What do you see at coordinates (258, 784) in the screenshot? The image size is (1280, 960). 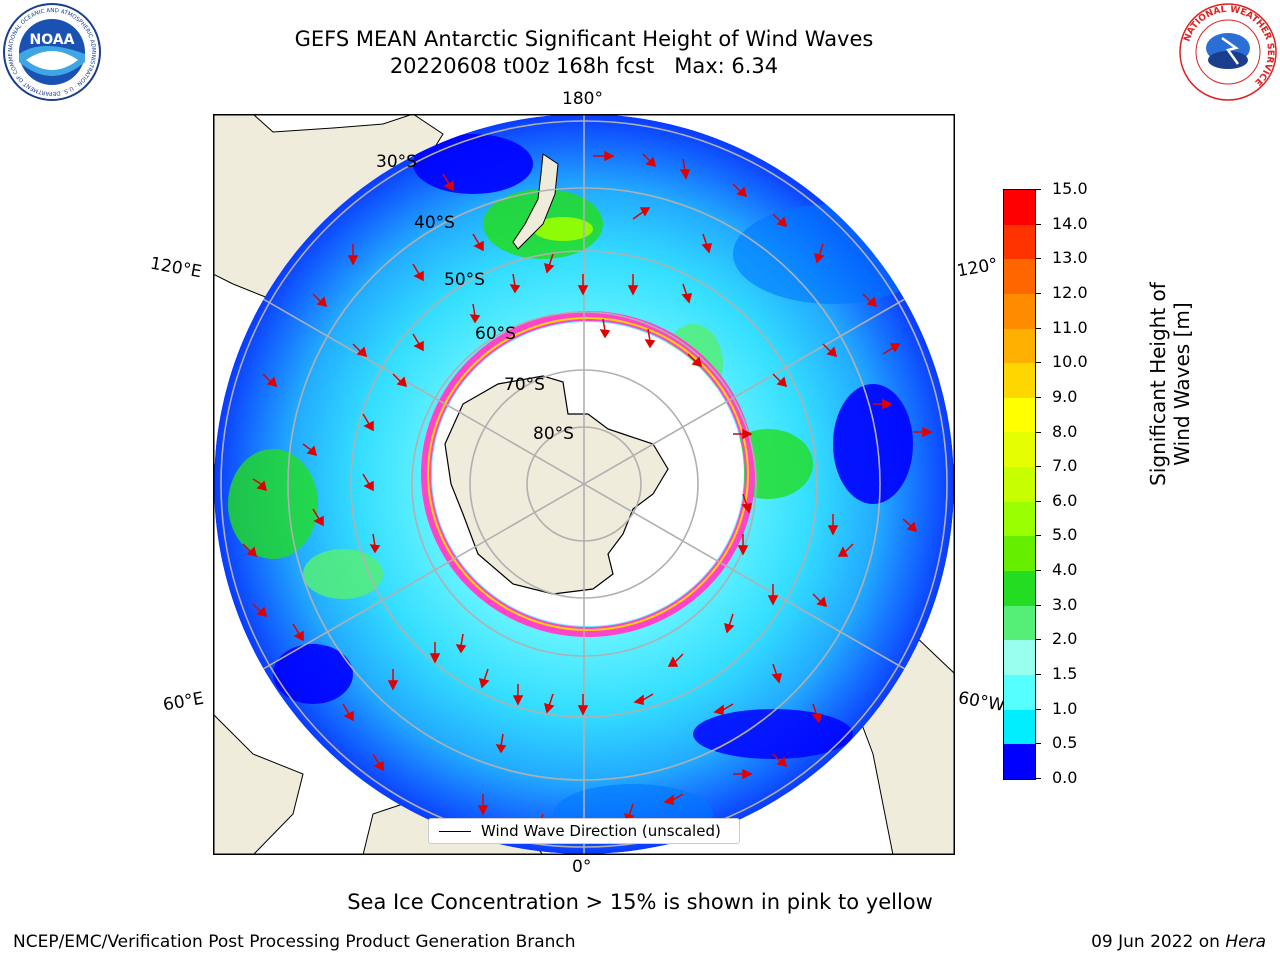 I see `africa-land` at bounding box center [258, 784].